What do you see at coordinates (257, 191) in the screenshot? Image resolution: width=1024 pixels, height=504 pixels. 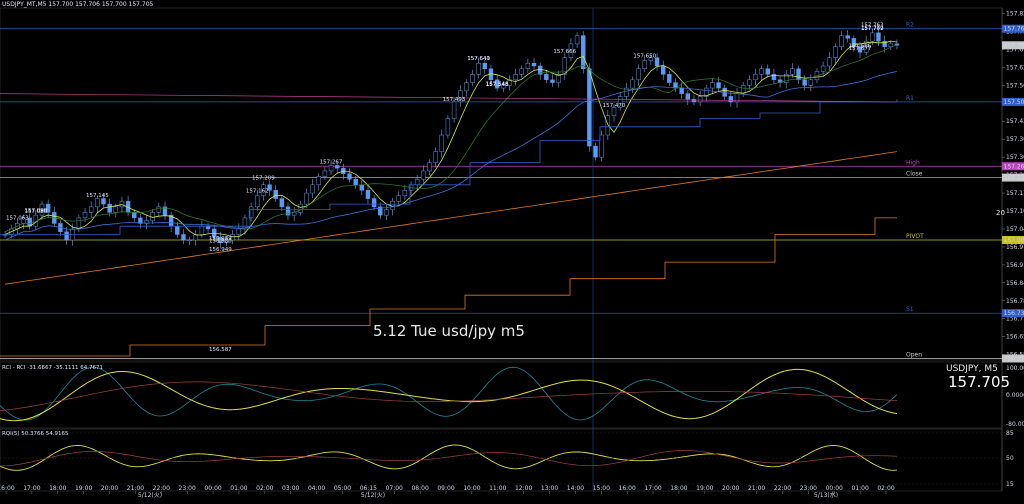 I see `price-annotation: 157.162` at bounding box center [257, 191].